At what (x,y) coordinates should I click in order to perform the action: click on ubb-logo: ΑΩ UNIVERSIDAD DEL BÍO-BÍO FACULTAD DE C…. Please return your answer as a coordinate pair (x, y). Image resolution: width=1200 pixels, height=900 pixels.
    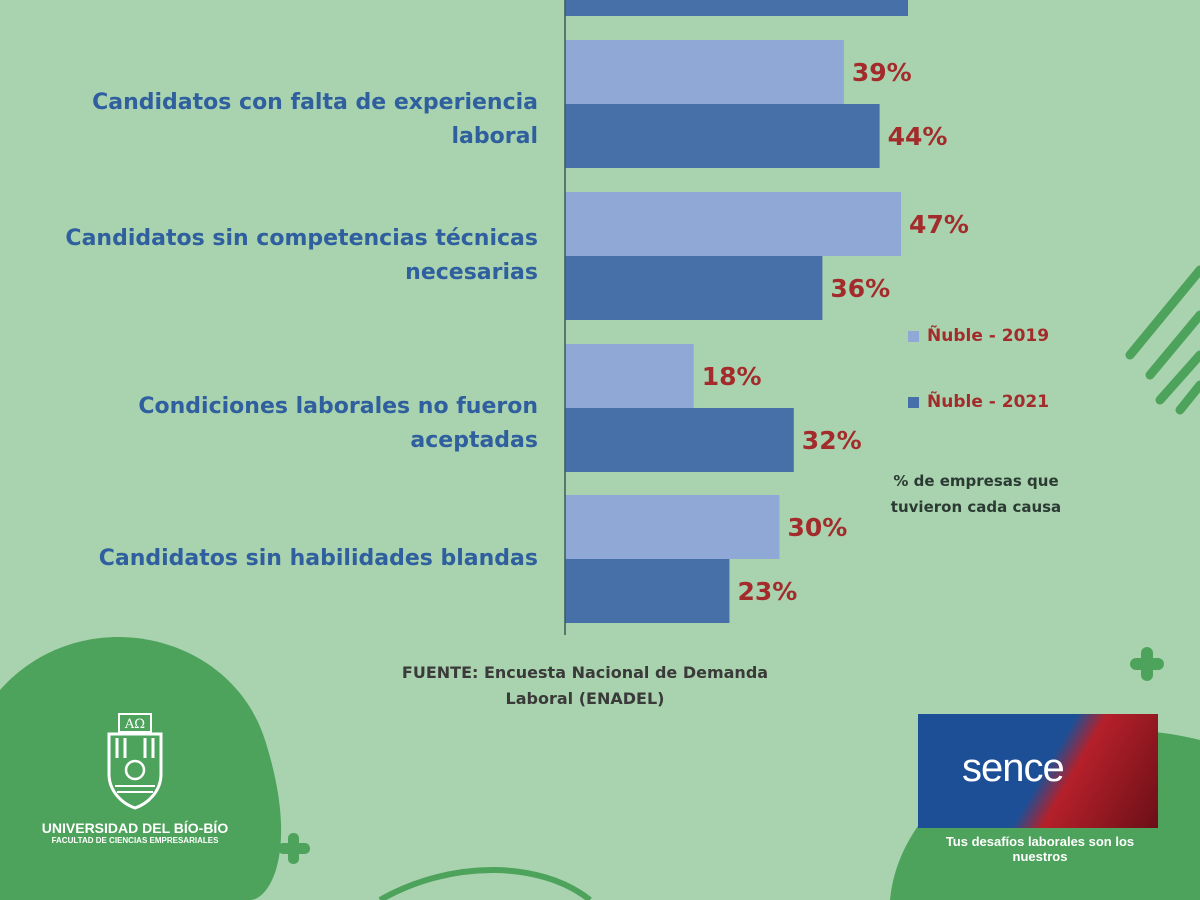
    Looking at the image, I should click on (135, 778).